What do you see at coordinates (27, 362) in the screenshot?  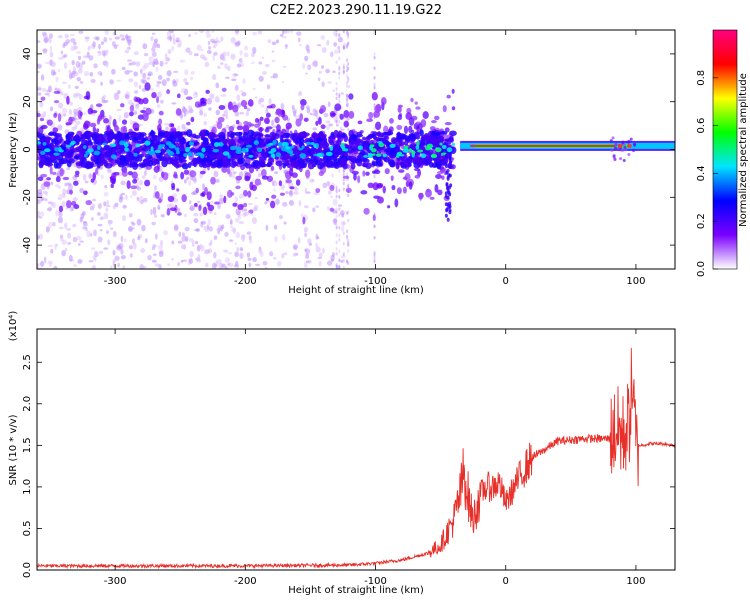 I see `y-tick-label: 2.5` at bounding box center [27, 362].